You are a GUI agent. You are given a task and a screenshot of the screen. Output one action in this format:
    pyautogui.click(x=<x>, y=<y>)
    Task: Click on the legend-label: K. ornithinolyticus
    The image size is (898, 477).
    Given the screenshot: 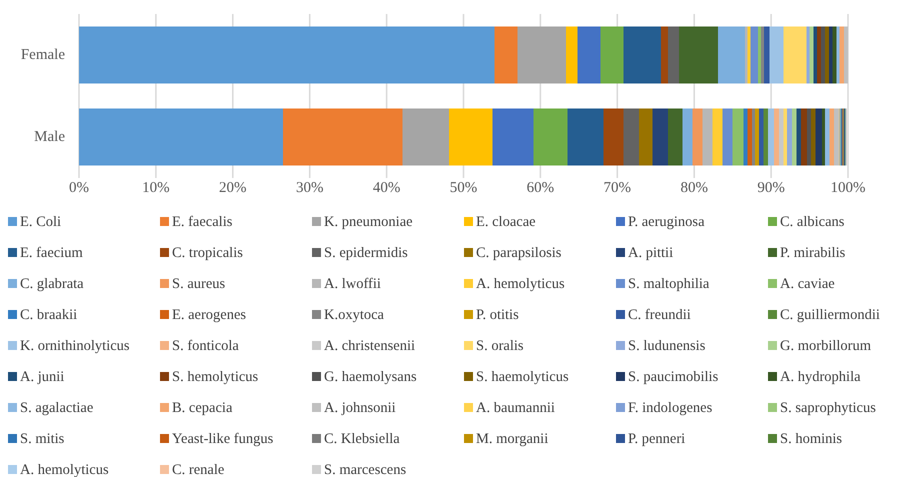 What is the action you would take?
    pyautogui.click(x=75, y=346)
    